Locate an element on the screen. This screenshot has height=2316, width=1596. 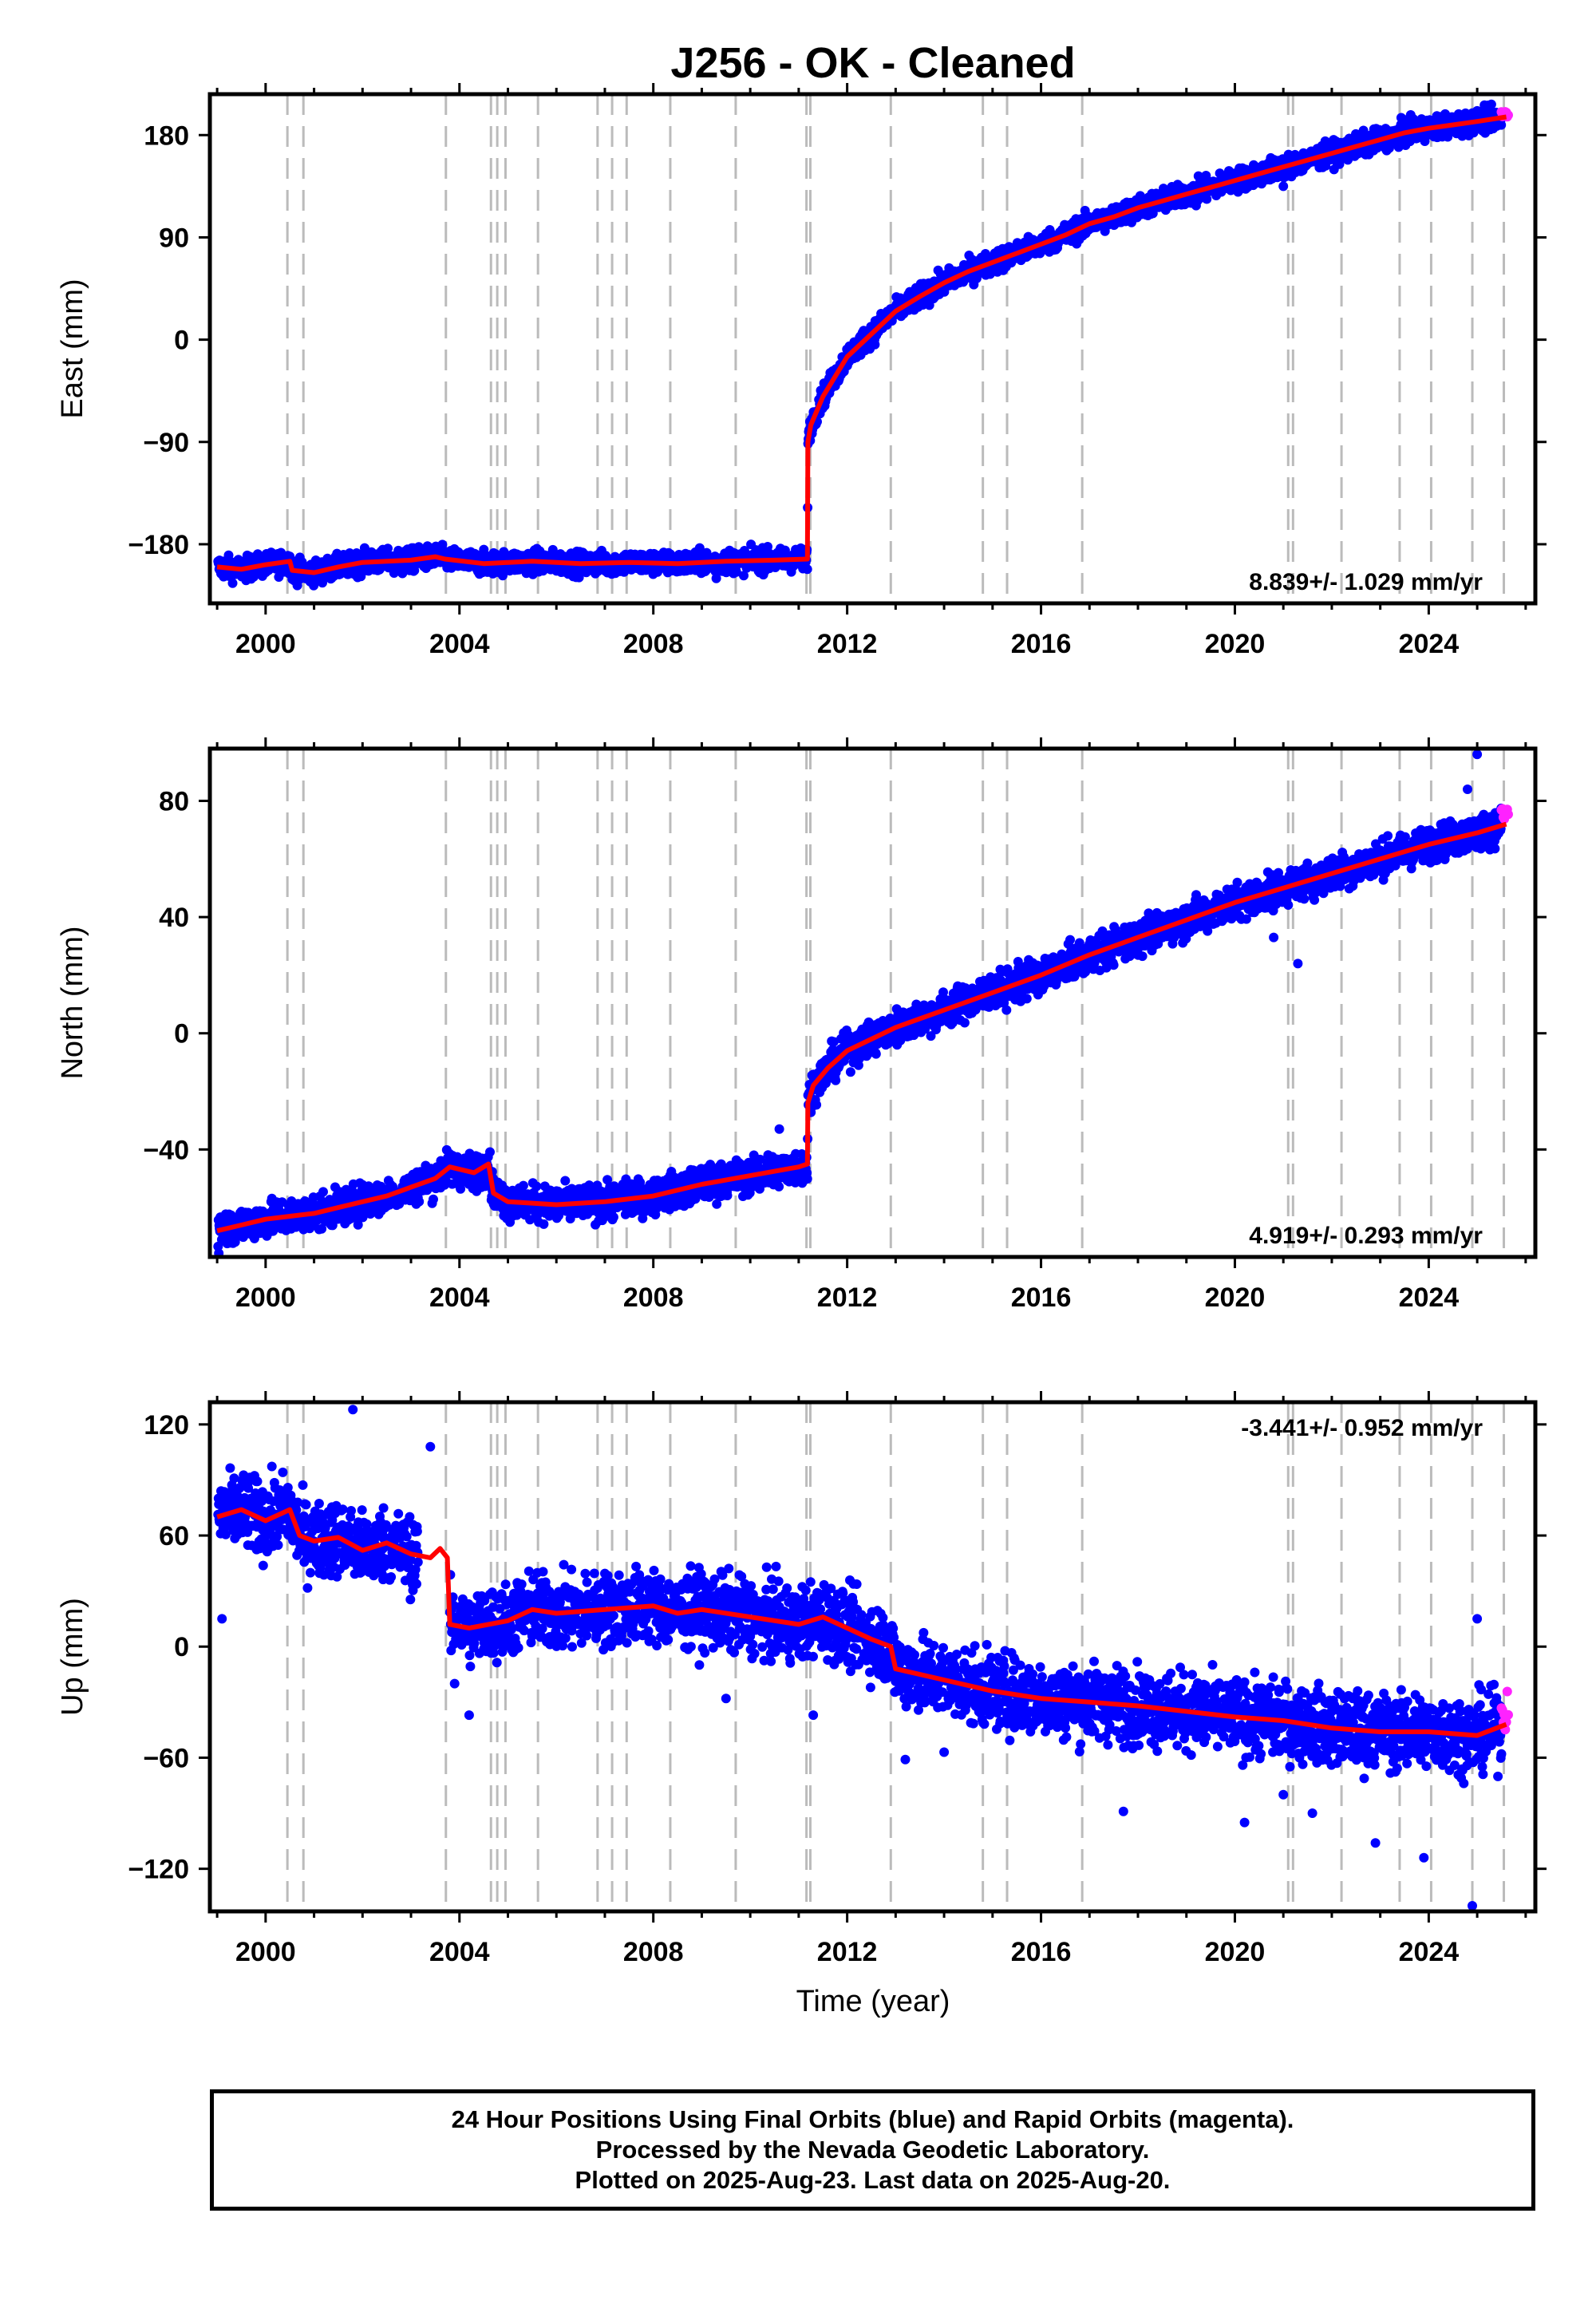
north-model-line is located at coordinates (861, 1027).